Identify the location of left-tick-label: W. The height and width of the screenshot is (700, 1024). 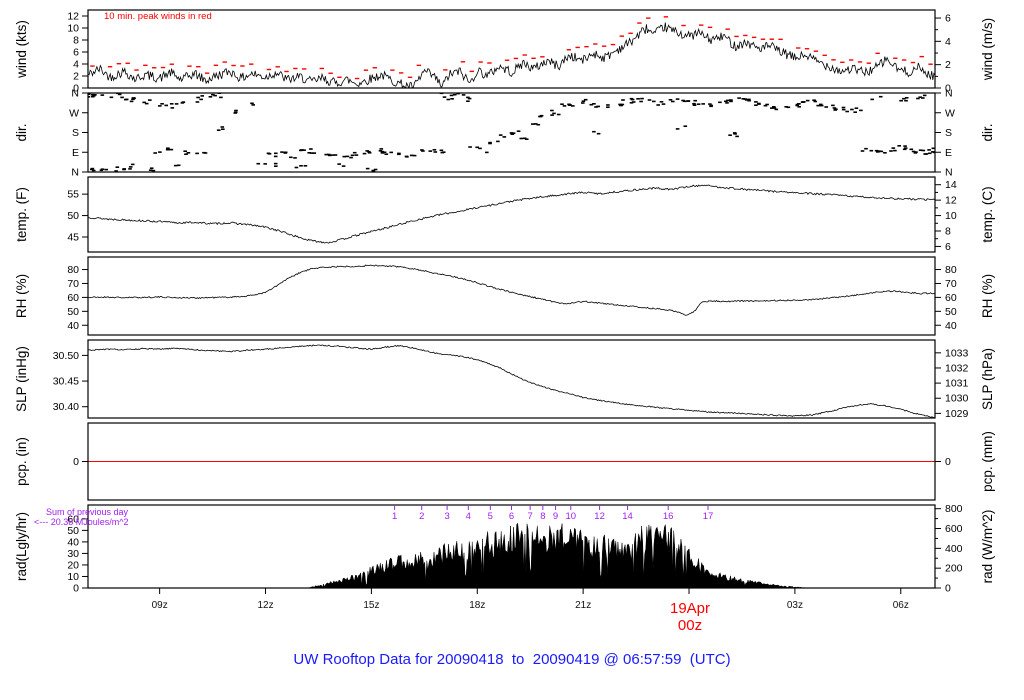
(74, 113).